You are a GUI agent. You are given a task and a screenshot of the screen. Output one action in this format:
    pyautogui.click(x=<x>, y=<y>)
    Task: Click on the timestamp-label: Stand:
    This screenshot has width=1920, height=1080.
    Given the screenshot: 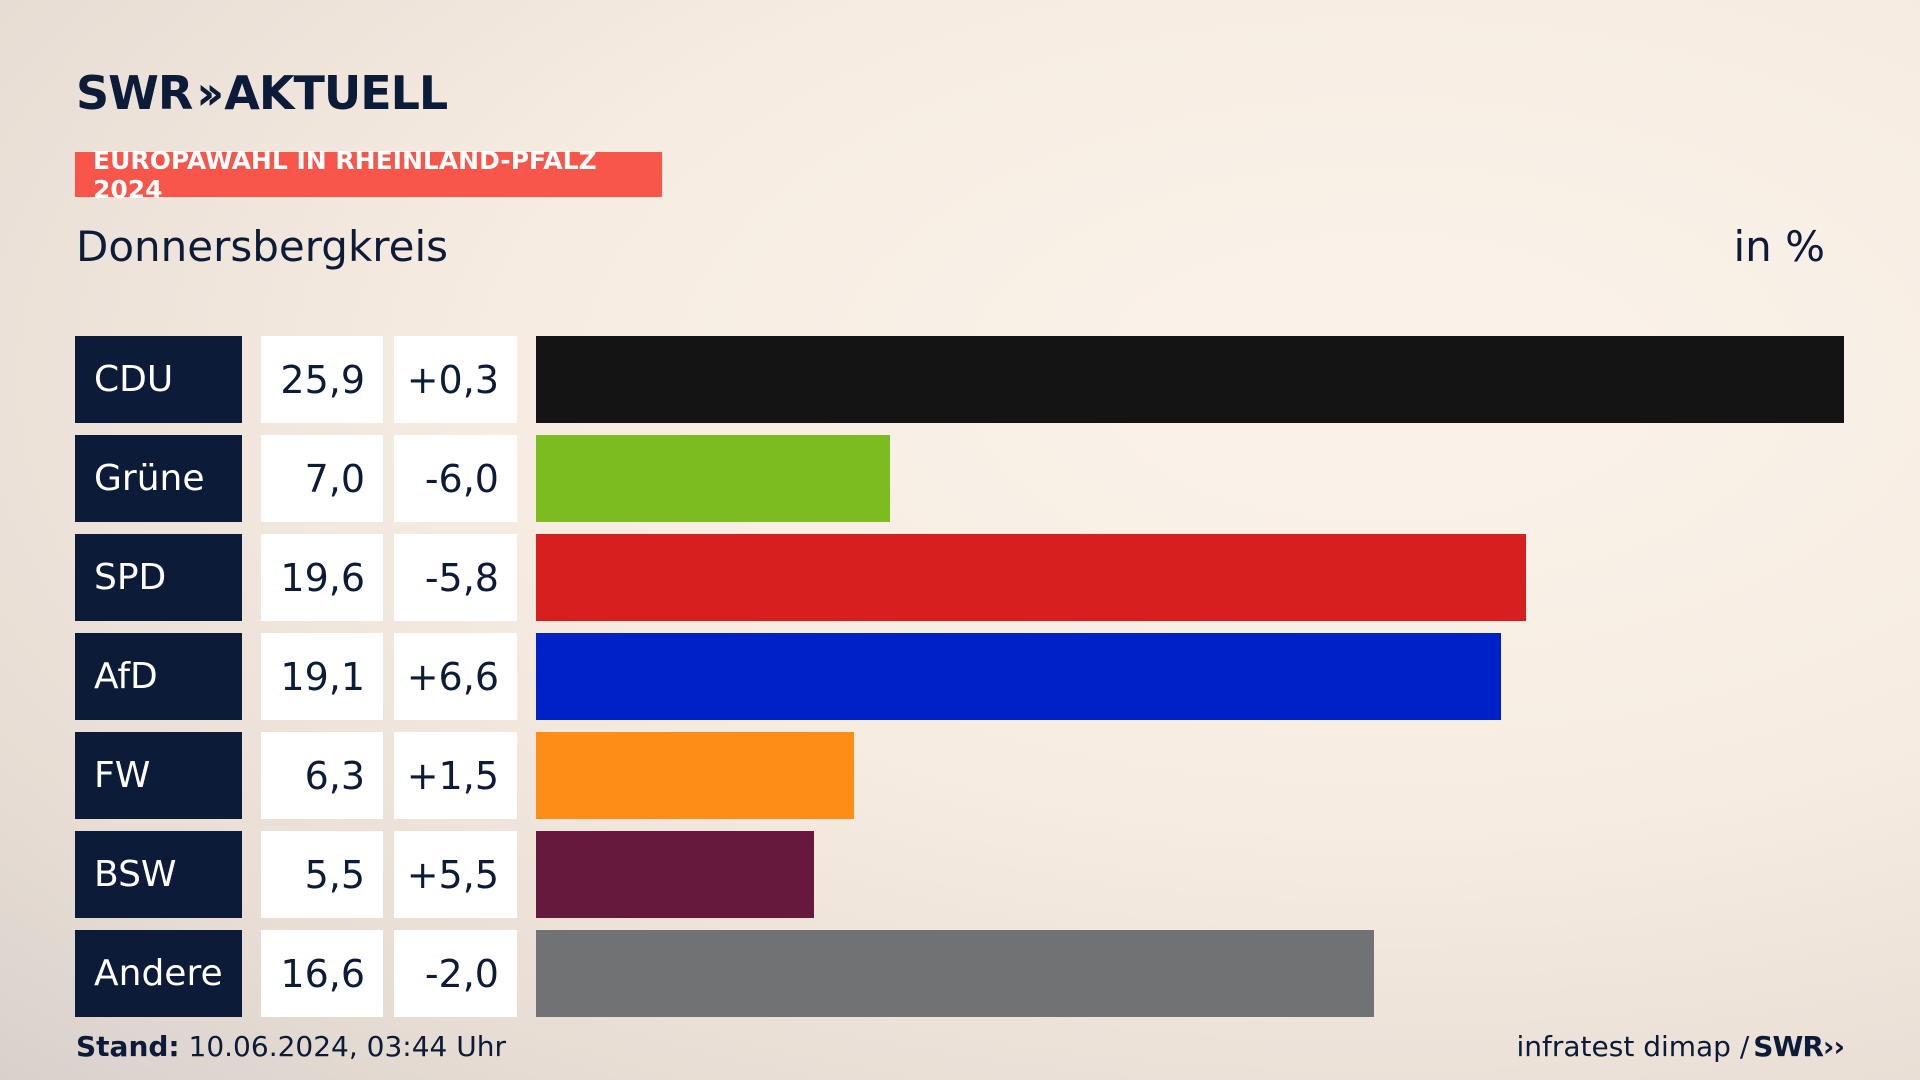 What is the action you would take?
    pyautogui.click(x=128, y=1046)
    